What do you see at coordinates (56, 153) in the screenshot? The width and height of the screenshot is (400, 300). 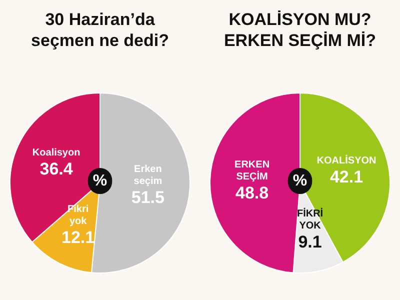 I see `slice-label: Koalisyon` at bounding box center [56, 153].